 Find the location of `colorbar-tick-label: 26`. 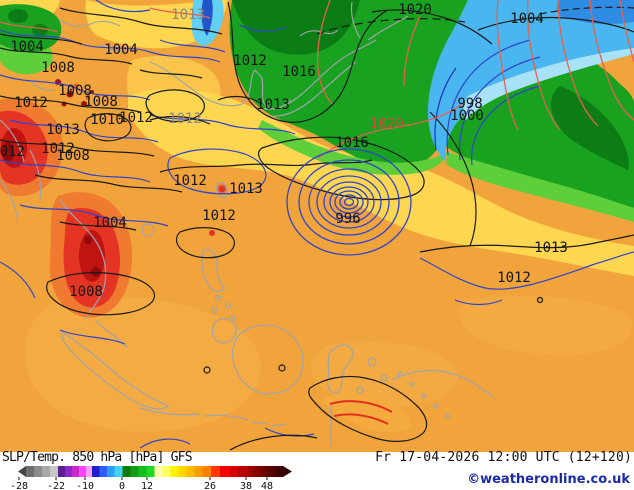

colorbar-tick-label: 26 is located at coordinates (210, 485).